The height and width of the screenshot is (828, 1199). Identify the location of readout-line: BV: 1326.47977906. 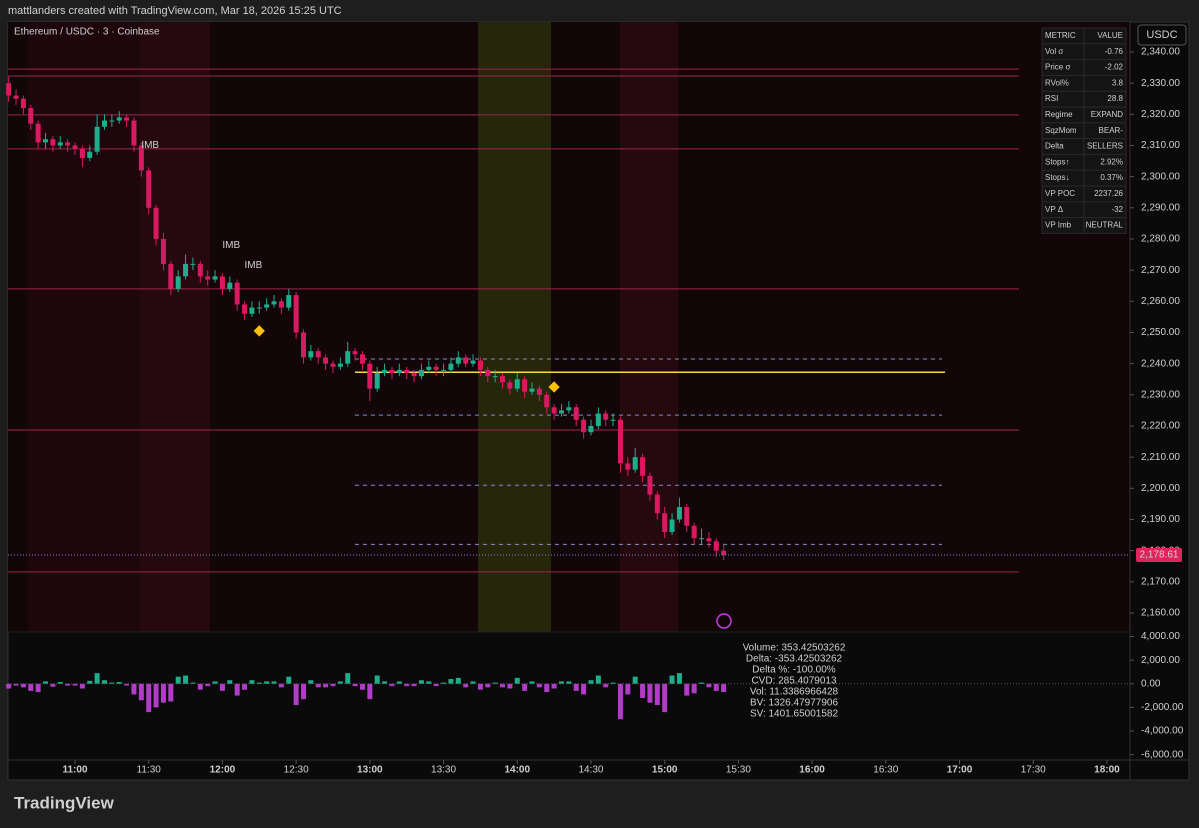
(794, 703).